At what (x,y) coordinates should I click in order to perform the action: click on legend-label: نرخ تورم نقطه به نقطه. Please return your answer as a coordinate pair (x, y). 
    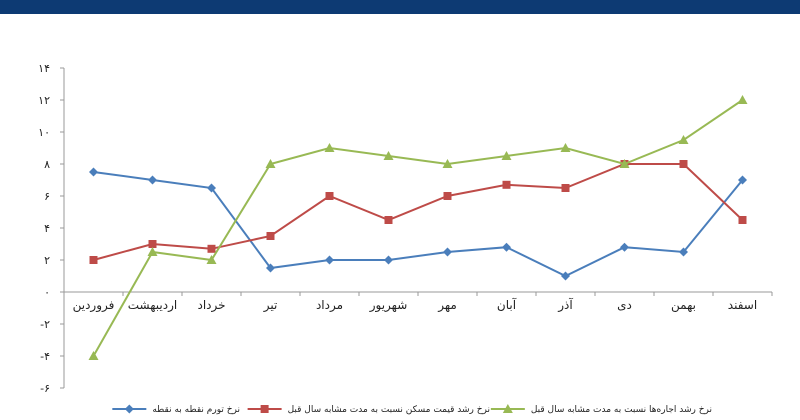
    Looking at the image, I should click on (196, 410).